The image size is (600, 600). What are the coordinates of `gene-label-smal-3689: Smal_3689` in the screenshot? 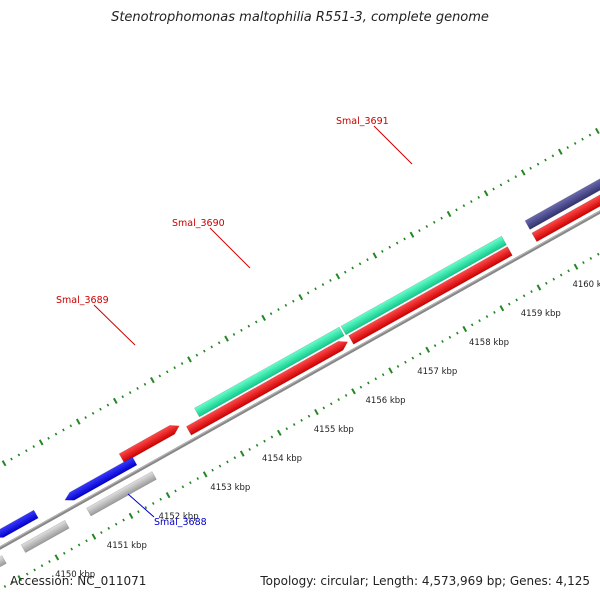 It's located at (96, 320).